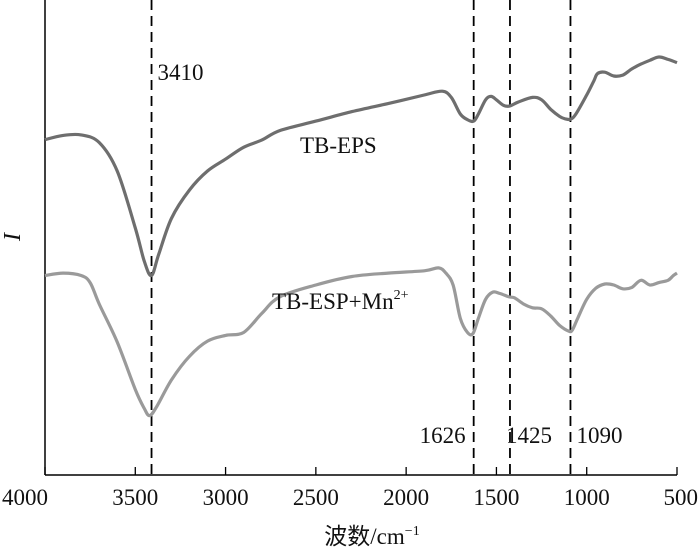 The image size is (700, 555). What do you see at coordinates (338, 145) in the screenshot?
I see `series-label-0: TB-EPS` at bounding box center [338, 145].